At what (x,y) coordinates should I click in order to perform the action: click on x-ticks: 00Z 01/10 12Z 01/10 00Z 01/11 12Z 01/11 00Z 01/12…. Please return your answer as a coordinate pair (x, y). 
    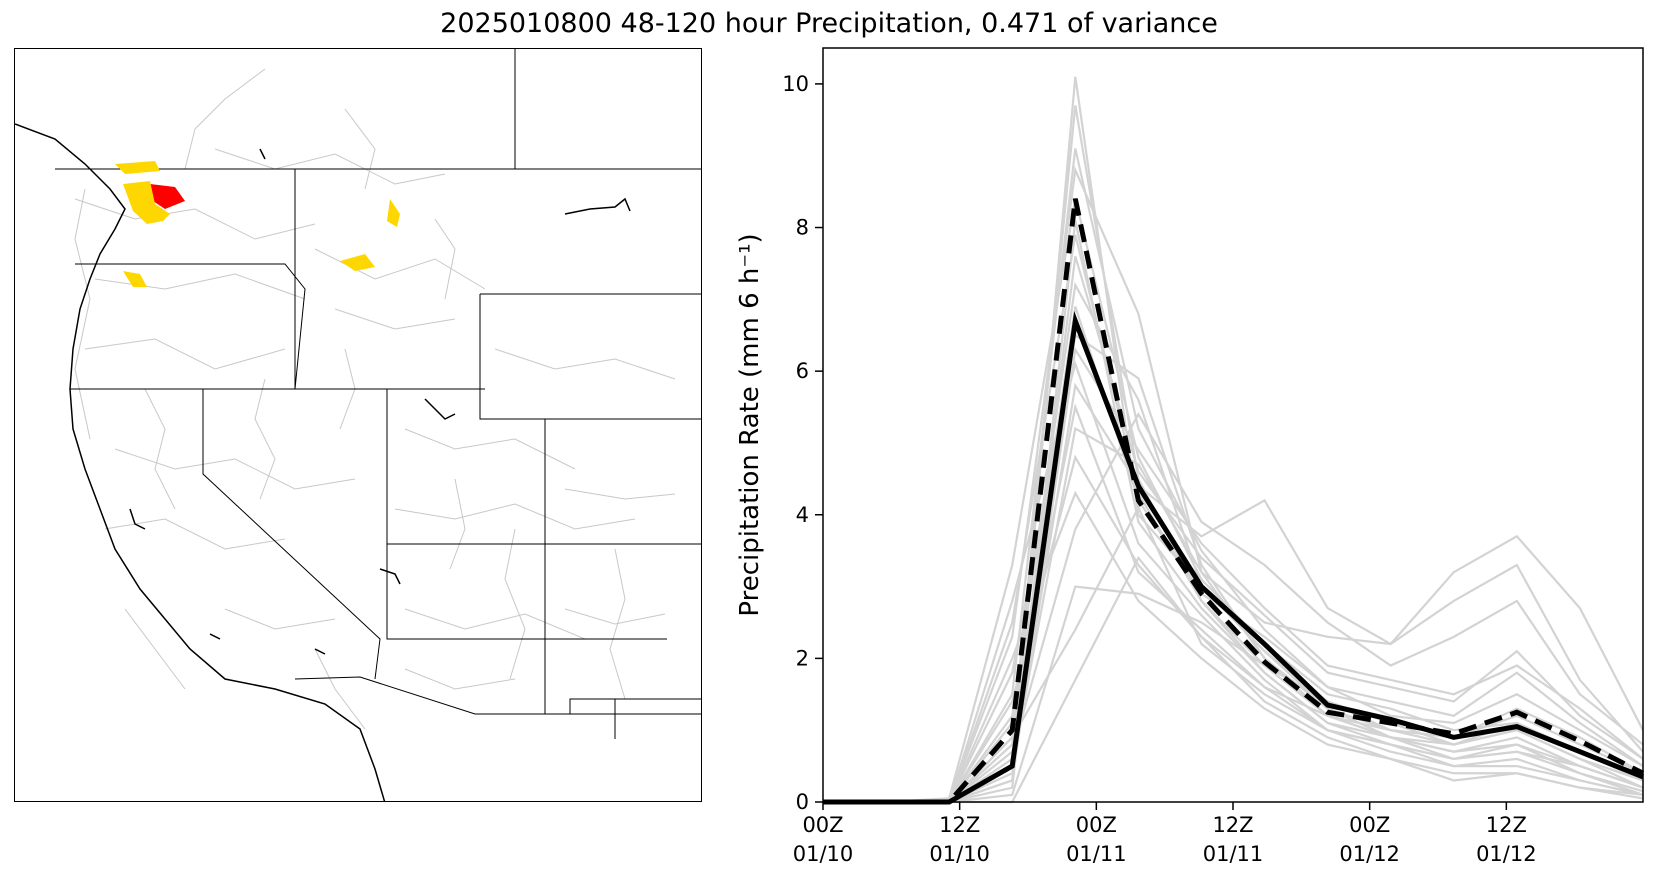
    Looking at the image, I should click on (1165, 834).